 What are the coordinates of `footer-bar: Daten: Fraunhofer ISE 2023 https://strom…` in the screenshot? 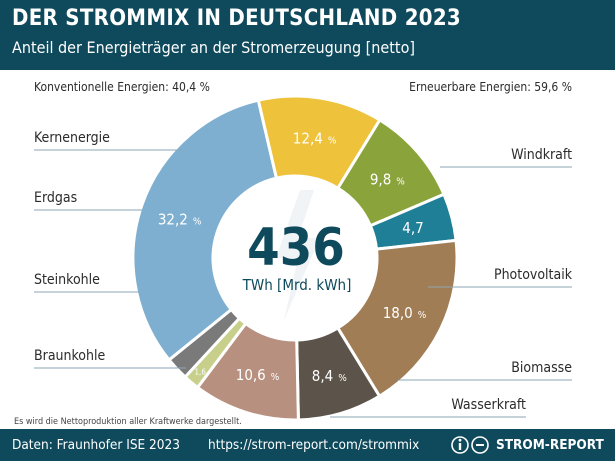 It's located at (307, 445).